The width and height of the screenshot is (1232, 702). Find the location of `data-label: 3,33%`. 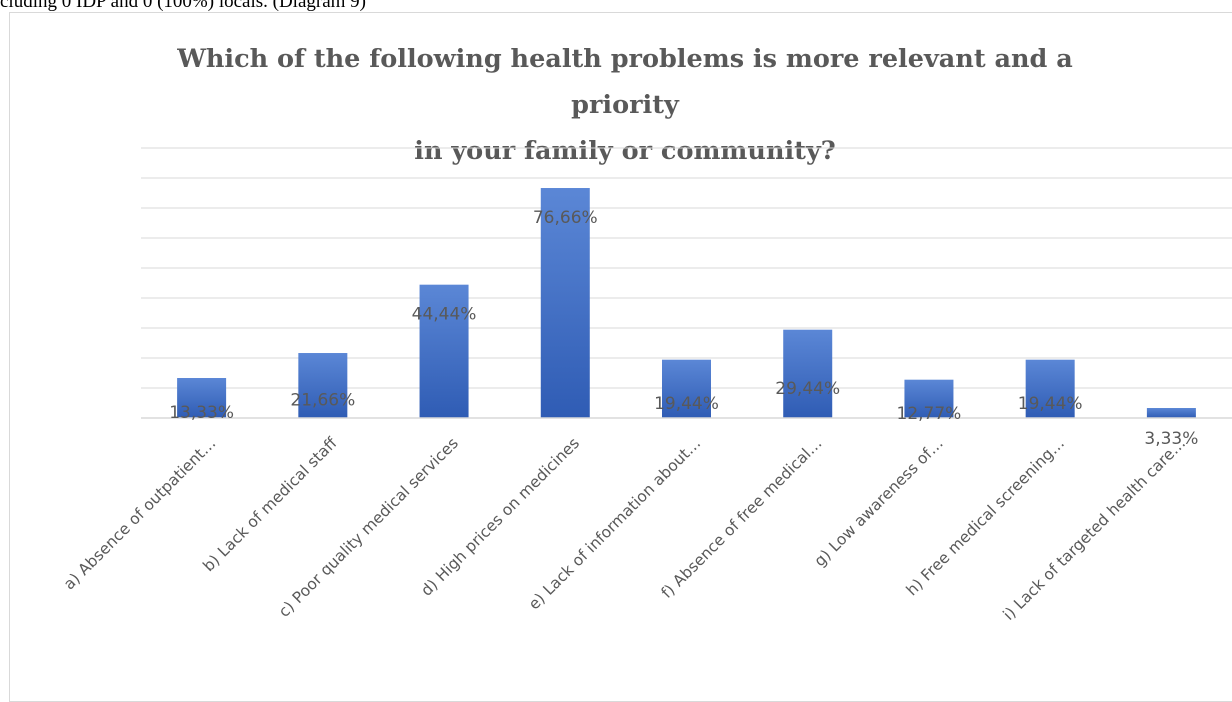

data-label: 3,33% is located at coordinates (1171, 439).